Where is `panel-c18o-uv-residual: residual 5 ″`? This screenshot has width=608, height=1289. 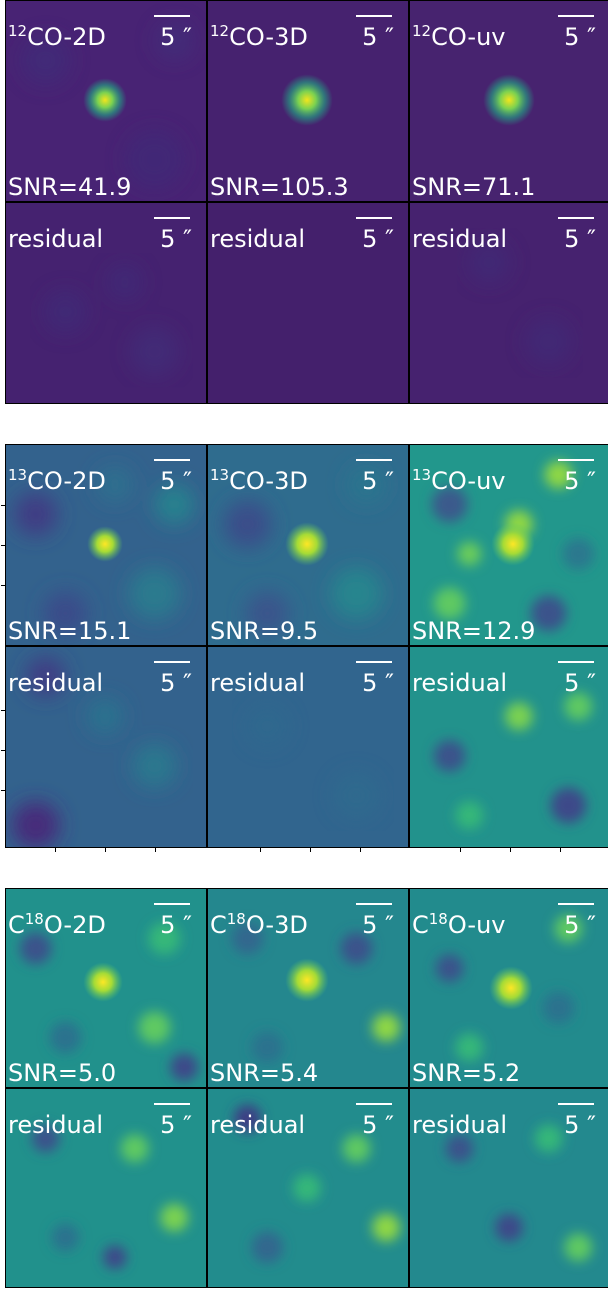
panel-c18o-uv-residual: residual 5 ″ is located at coordinates (508, 1188).